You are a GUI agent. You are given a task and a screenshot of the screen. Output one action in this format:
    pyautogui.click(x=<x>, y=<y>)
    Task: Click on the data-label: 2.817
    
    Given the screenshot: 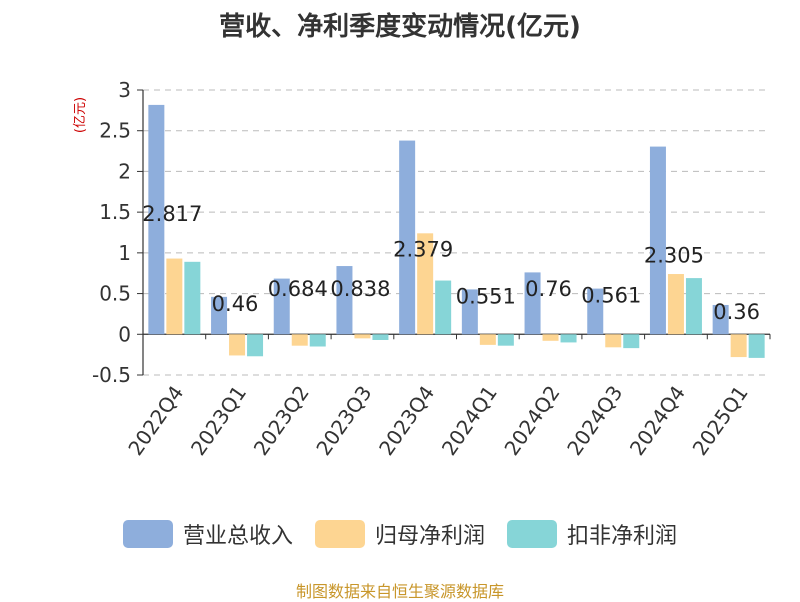 What is the action you would take?
    pyautogui.click(x=172, y=214)
    